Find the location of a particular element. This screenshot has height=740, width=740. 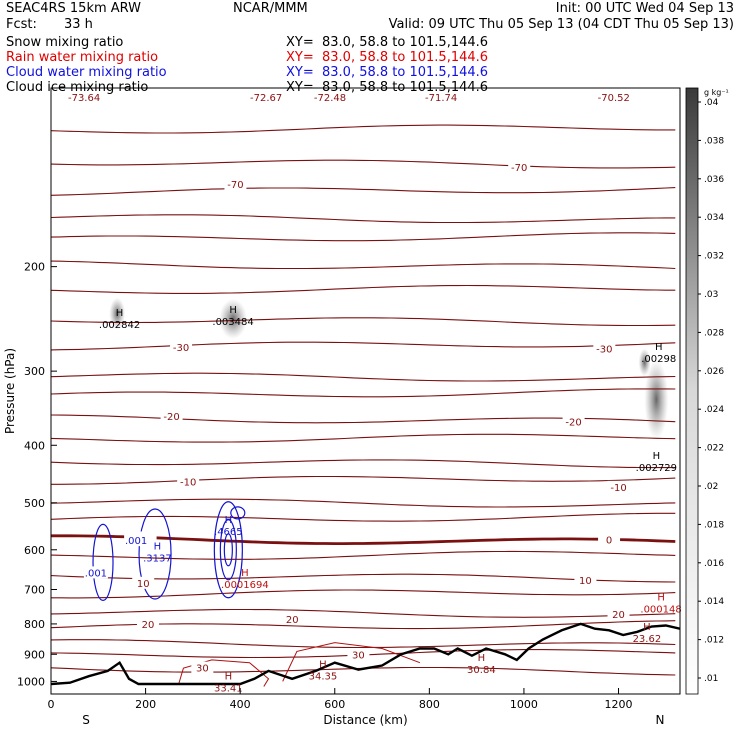

max-value-8: 23.62 is located at coordinates (647, 639).